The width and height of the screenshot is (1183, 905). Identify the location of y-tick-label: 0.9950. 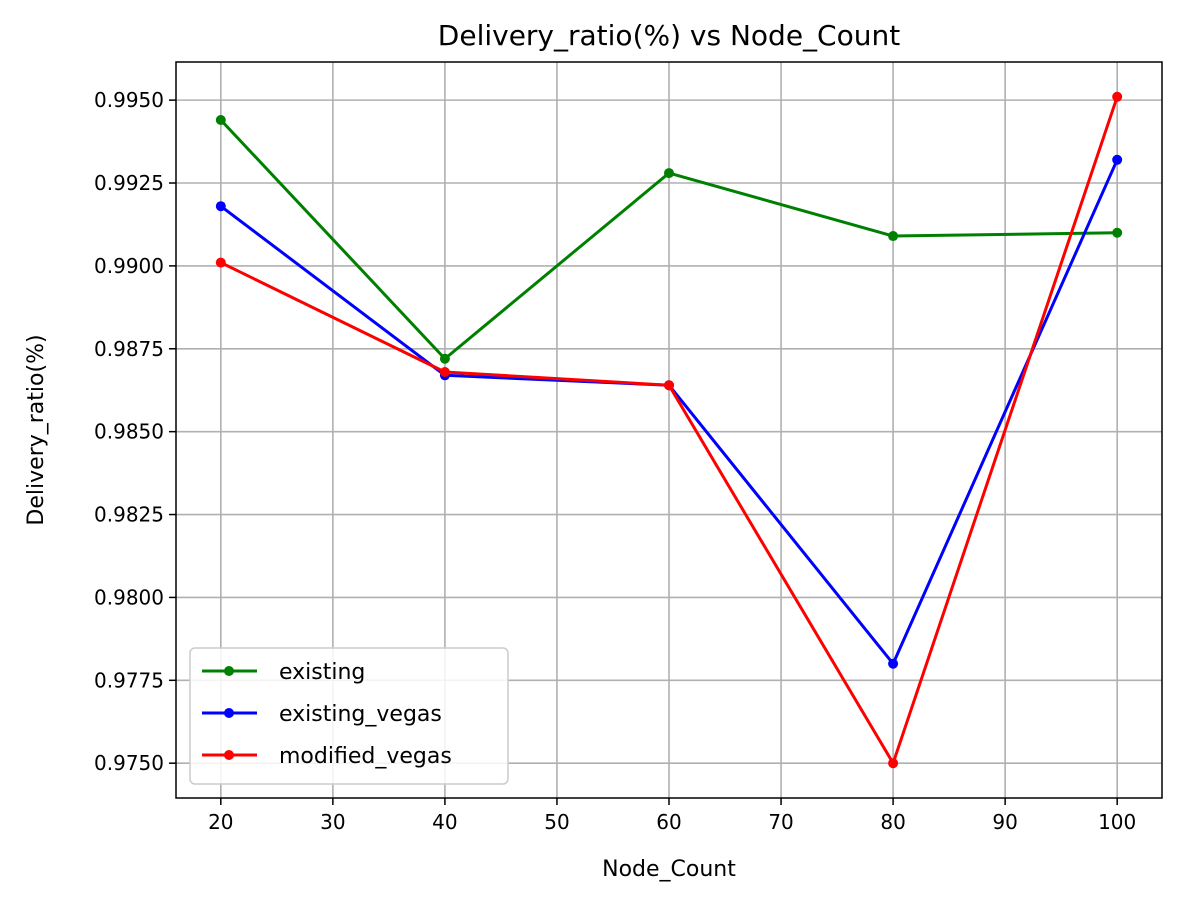
(129, 100).